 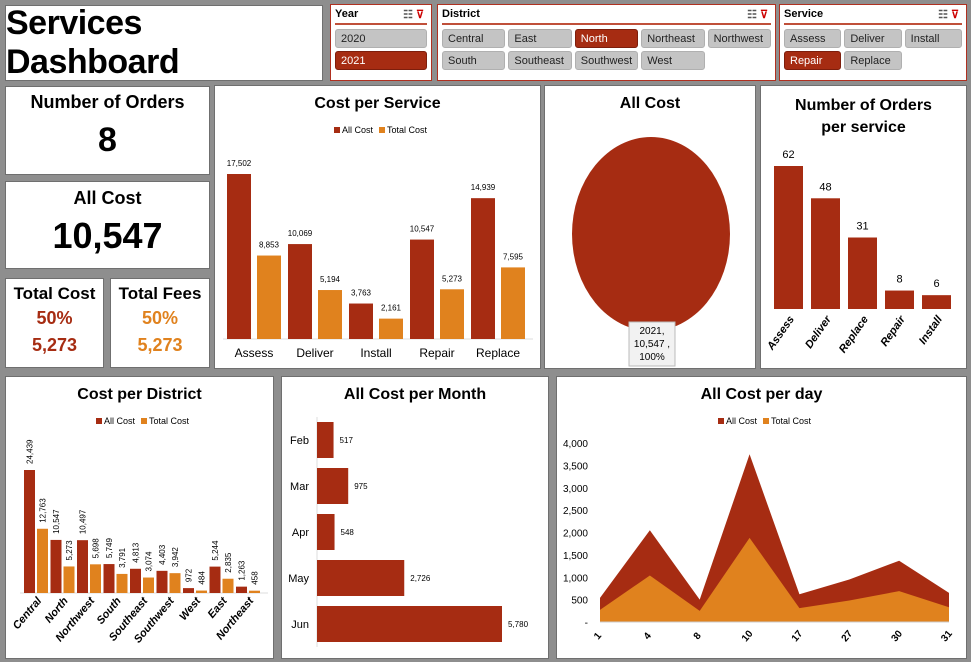 I want to click on slicer-item-west: West, so click(x=673, y=60).